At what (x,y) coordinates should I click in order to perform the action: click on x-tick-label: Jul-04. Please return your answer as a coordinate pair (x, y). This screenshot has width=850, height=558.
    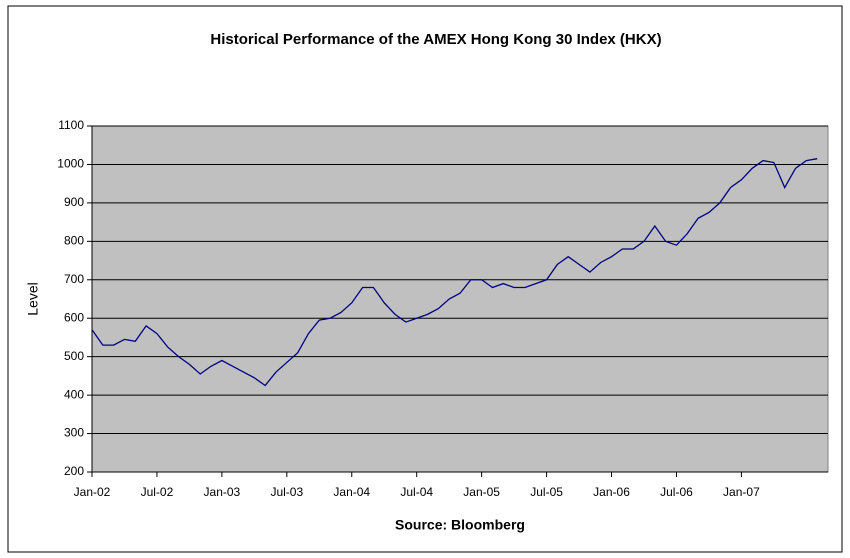
    Looking at the image, I should click on (416, 492).